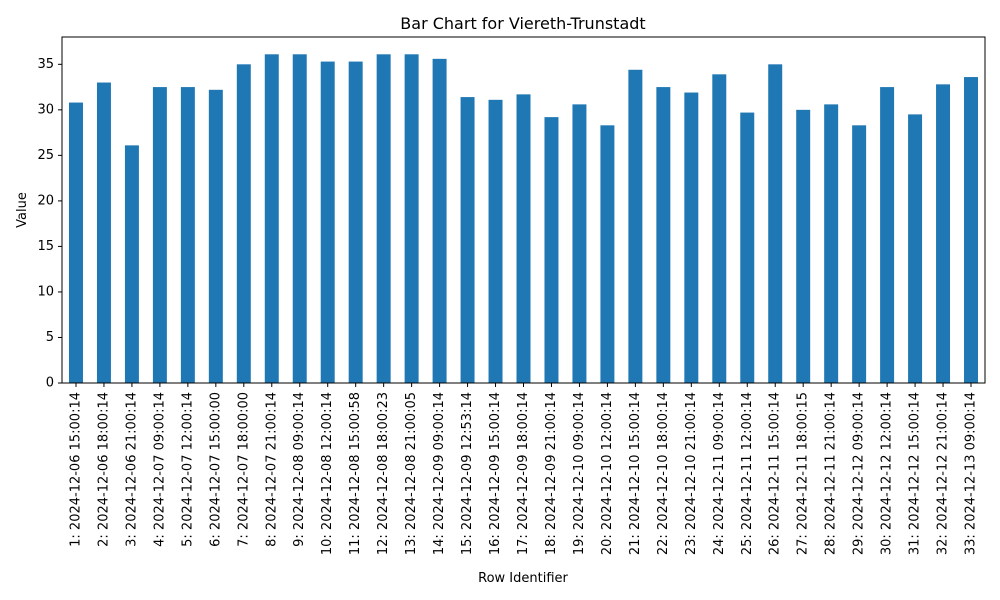  I want to click on y-tick-label: 0, so click(50, 383).